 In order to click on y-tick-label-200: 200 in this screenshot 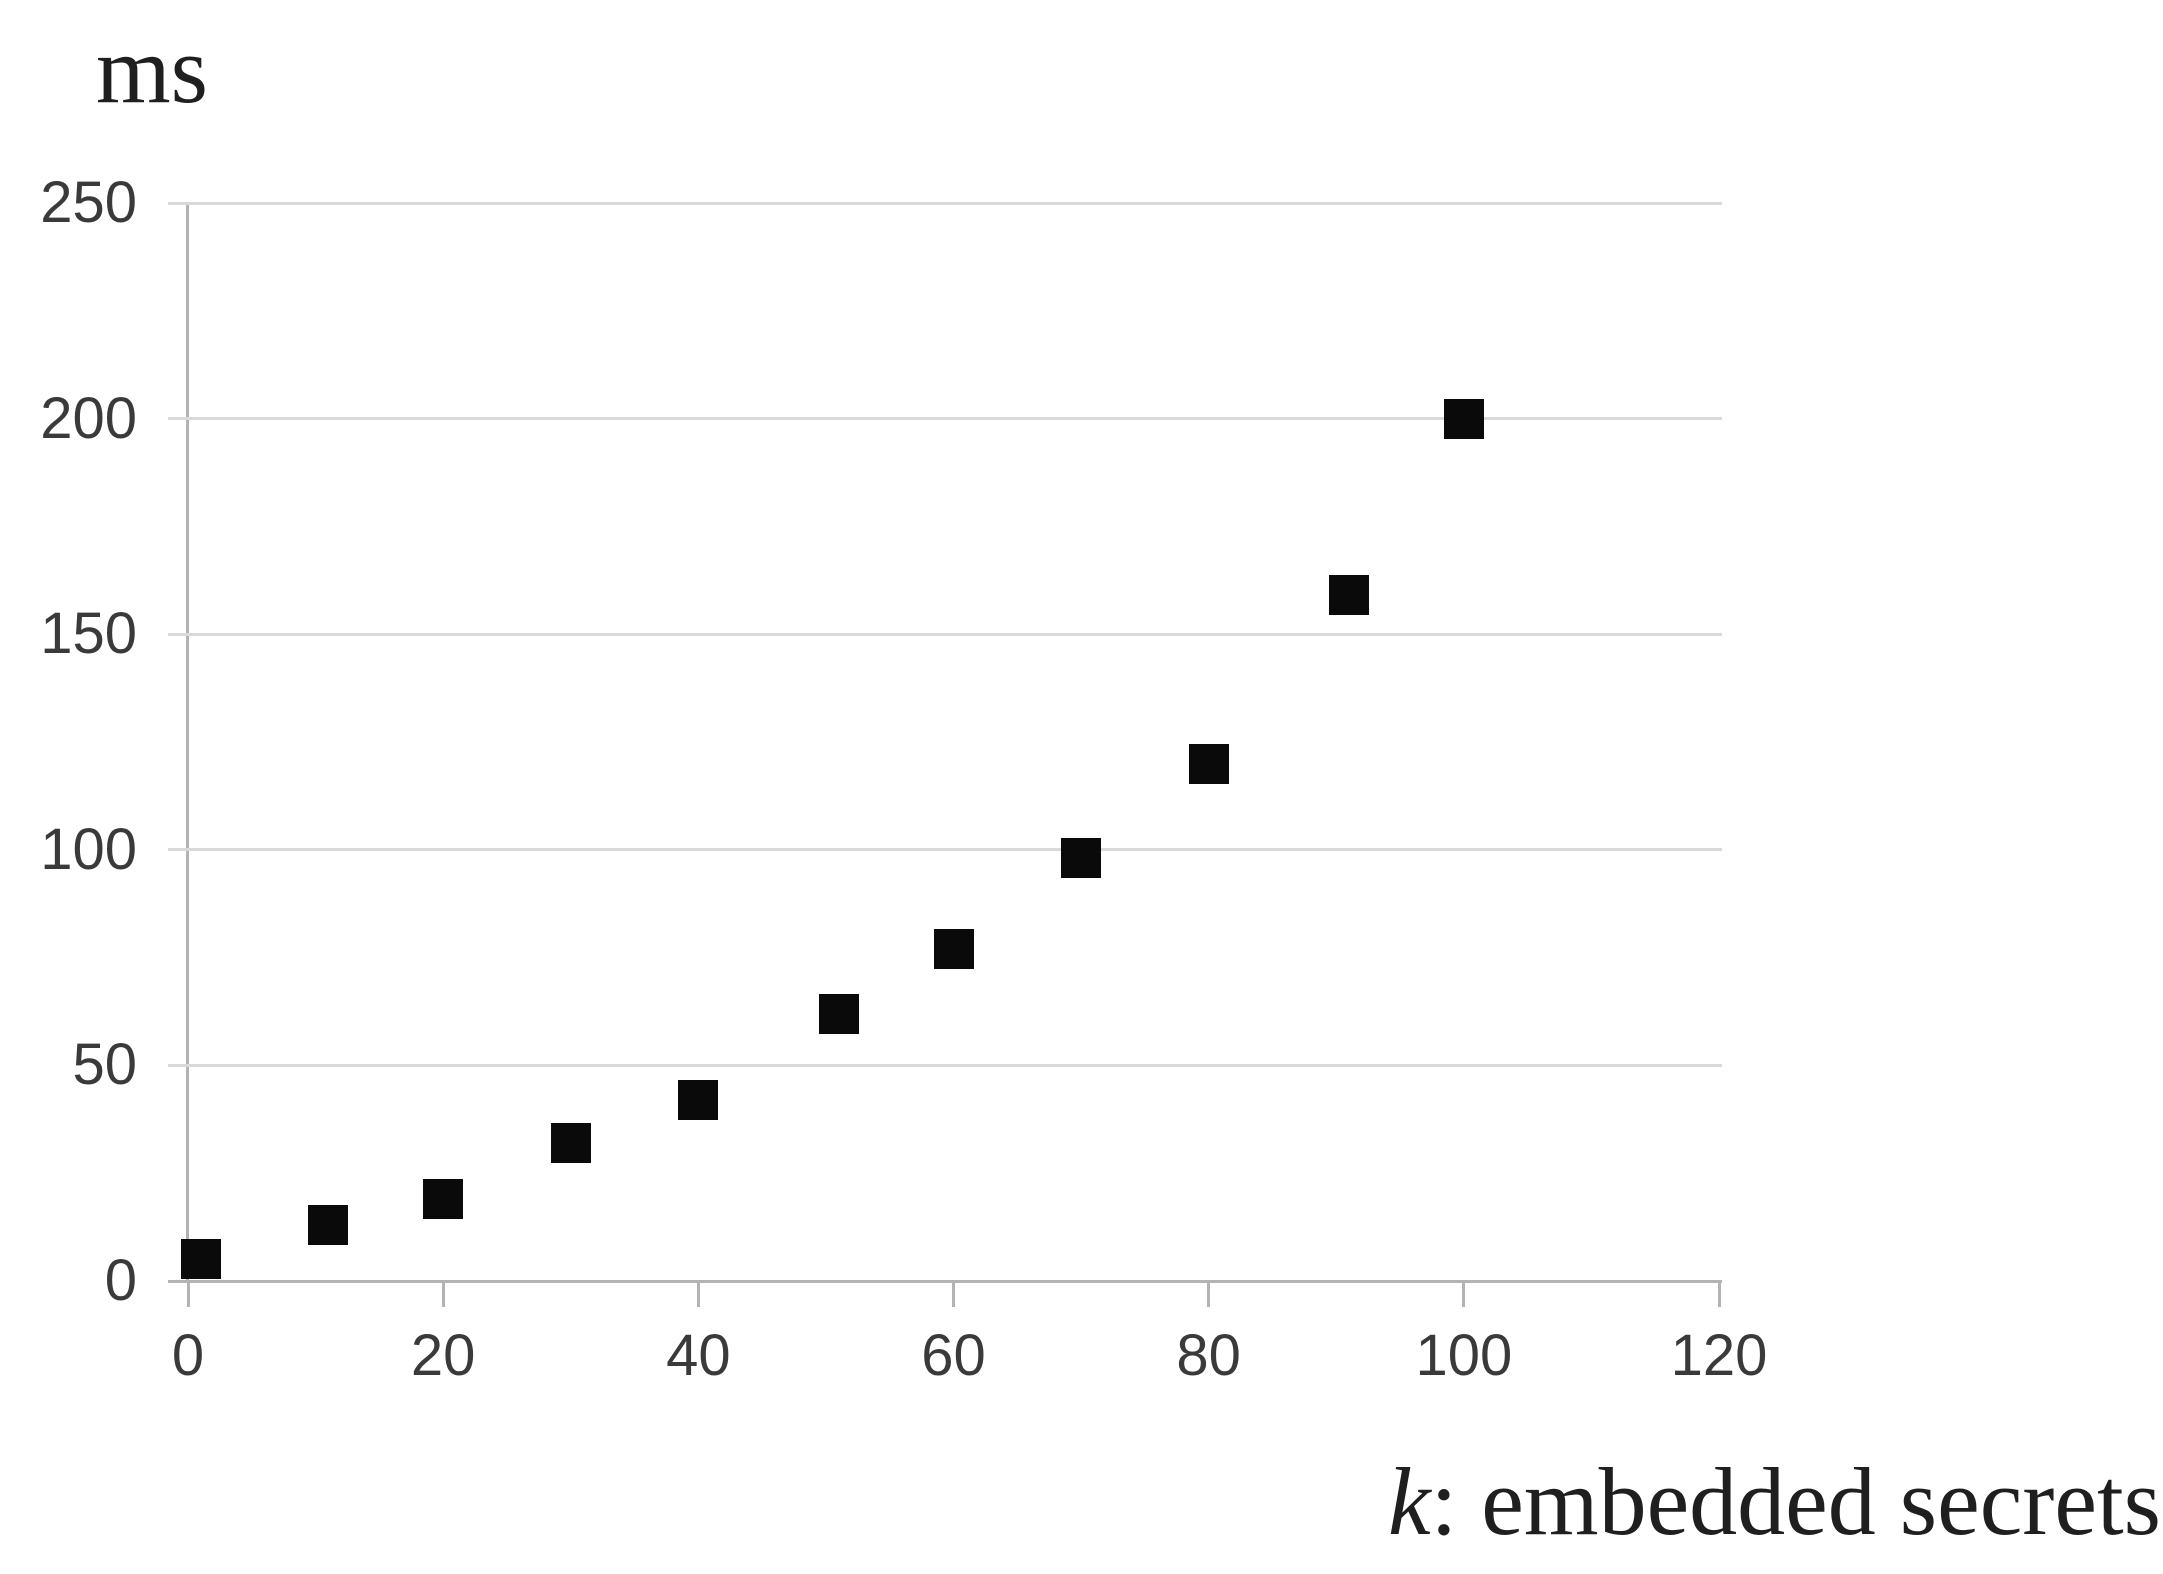, I will do `click(88, 418)`.